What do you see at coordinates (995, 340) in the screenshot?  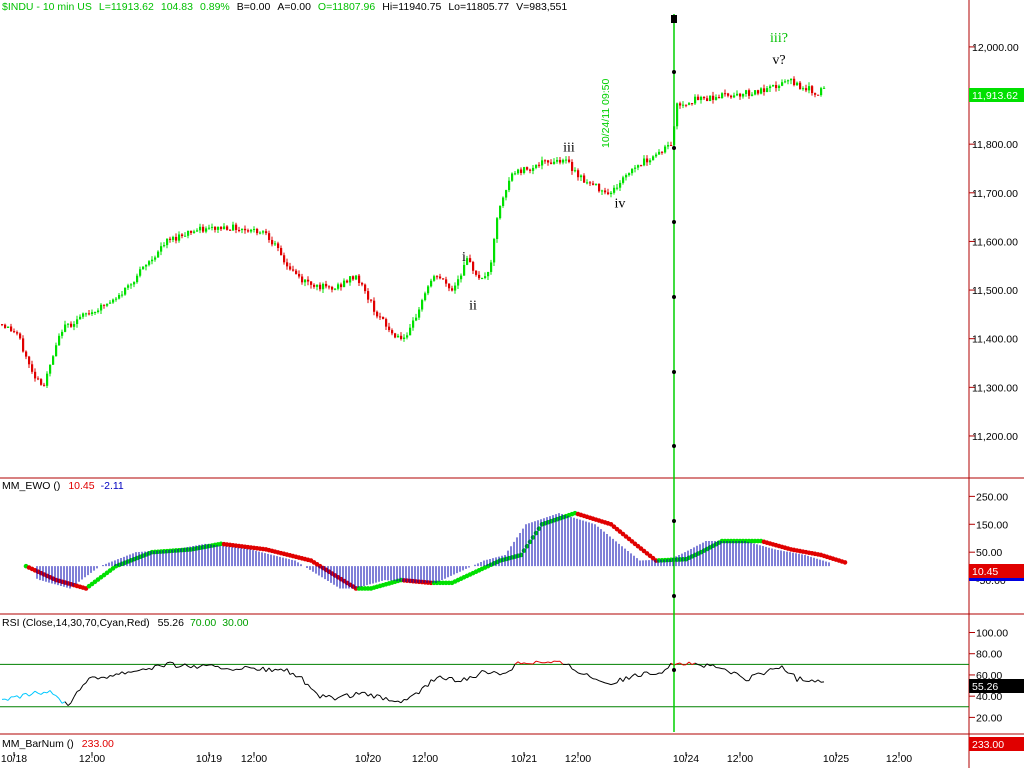 I see `price-tick-label: 11,400.00` at bounding box center [995, 340].